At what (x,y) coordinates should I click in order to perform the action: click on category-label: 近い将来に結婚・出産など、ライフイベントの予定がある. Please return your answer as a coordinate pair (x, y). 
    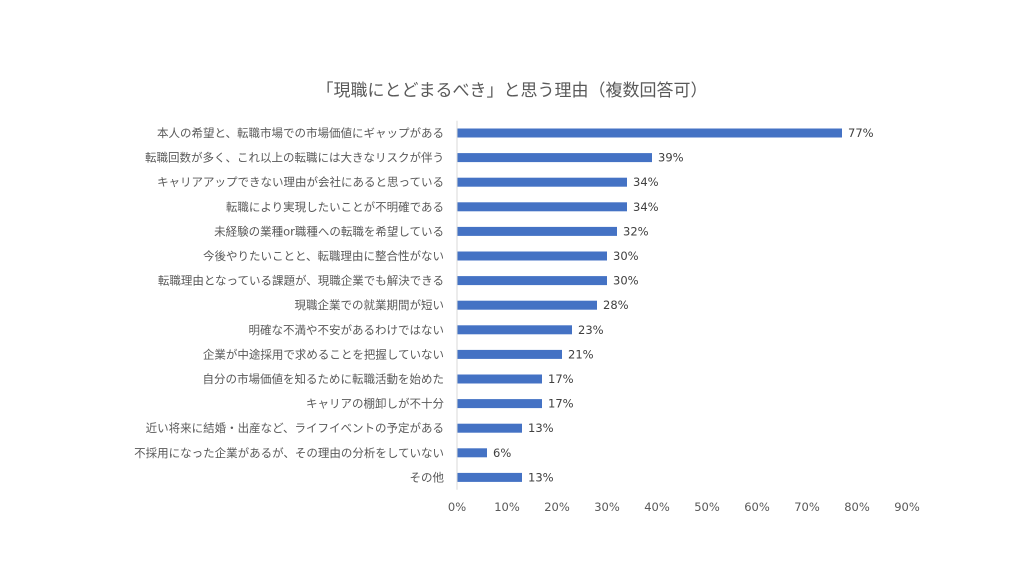
    Looking at the image, I should click on (295, 428).